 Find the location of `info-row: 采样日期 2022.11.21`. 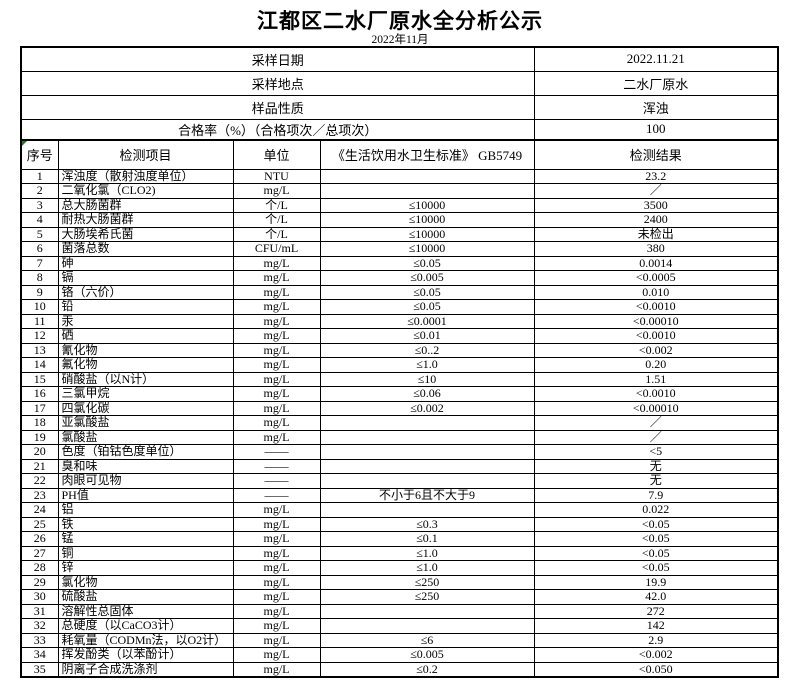

info-row: 采样日期 2022.11.21 is located at coordinates (399, 59).